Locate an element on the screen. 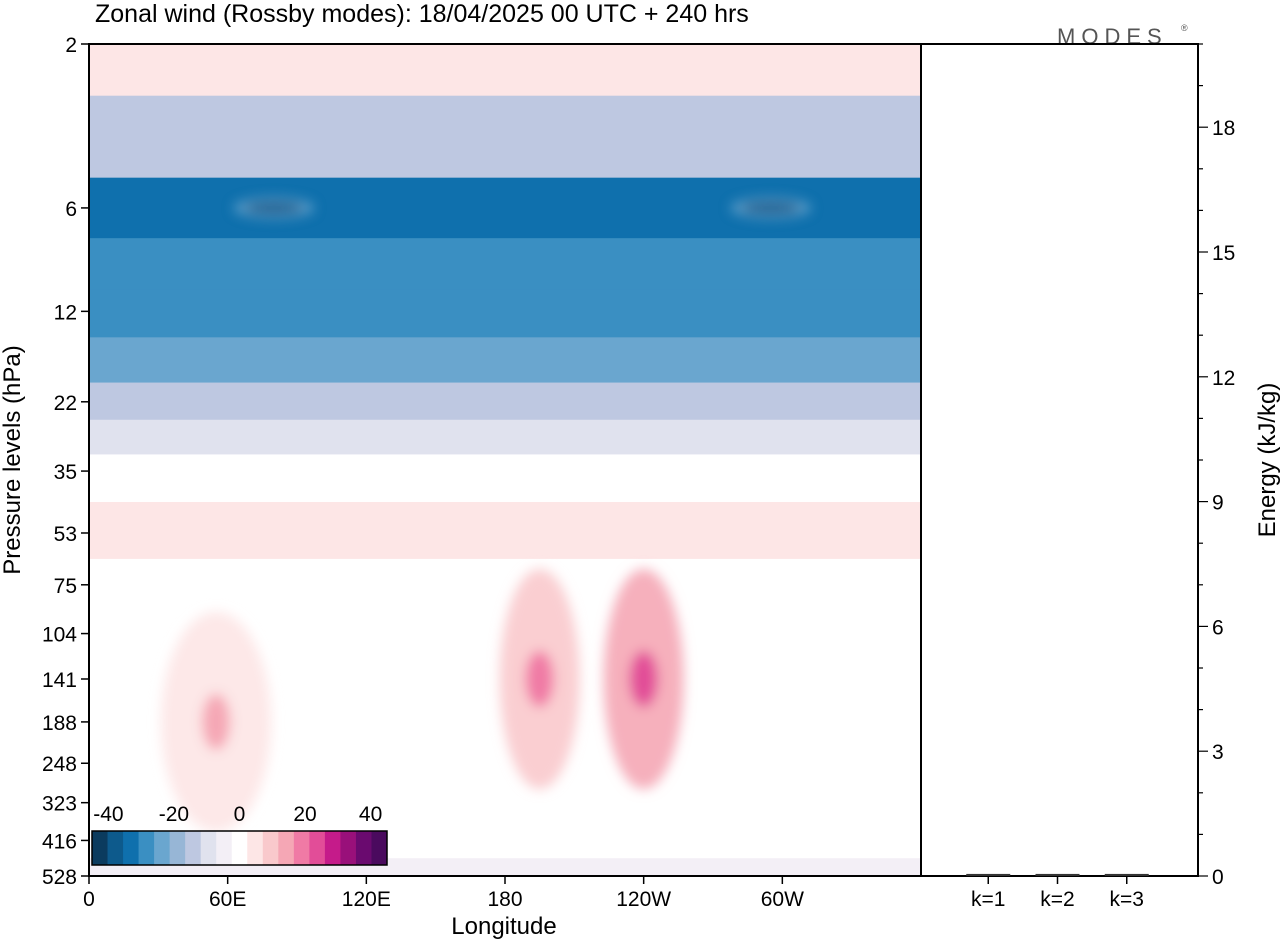 The height and width of the screenshot is (942, 1280). x-tick-label: 0 is located at coordinates (89, 899).